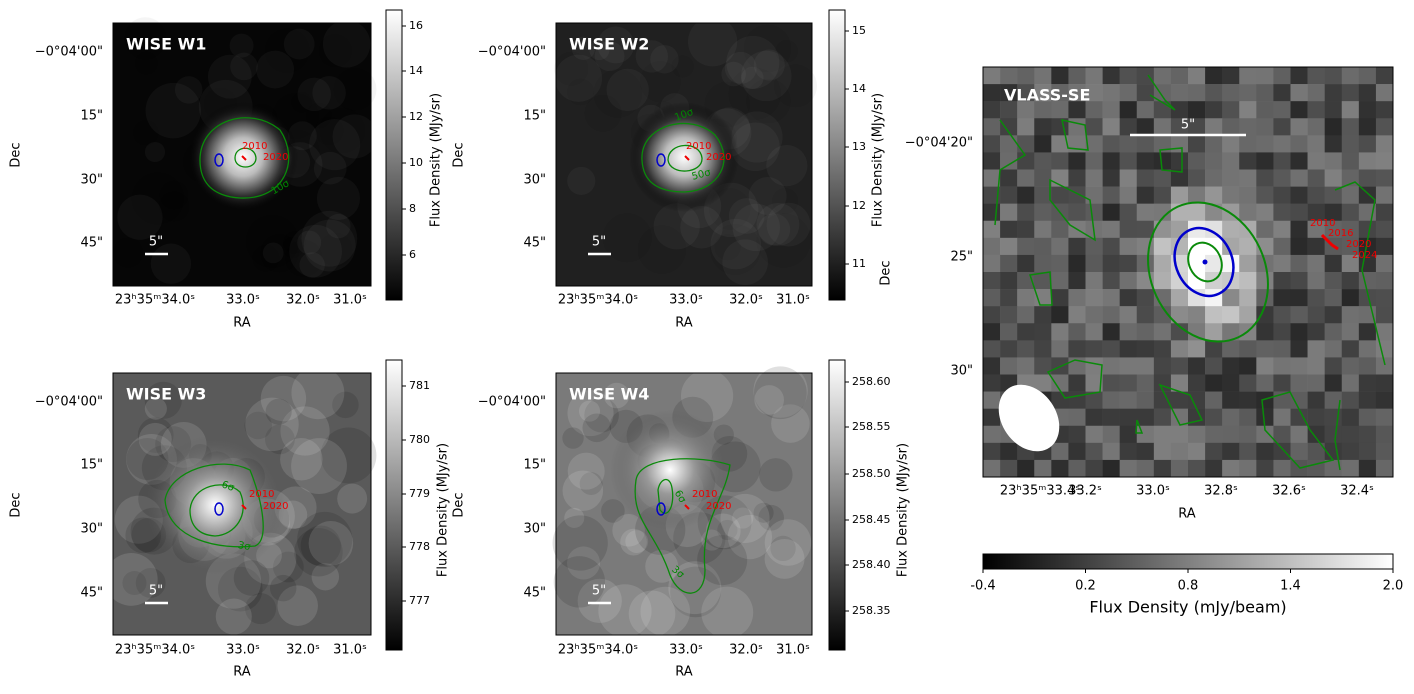 The image size is (1414, 694). I want to click on colorbar-tick-label: 12, so click(416, 116).